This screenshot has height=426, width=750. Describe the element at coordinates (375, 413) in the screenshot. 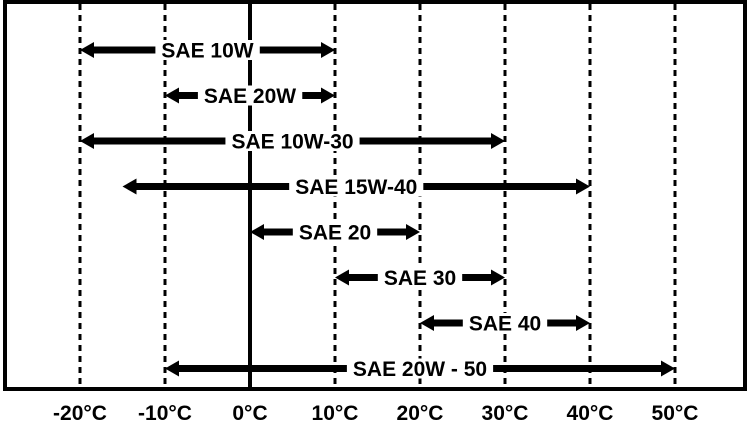

I see `tick-layer: -20°C -10°C 0°C 10°C 20°C 30°C 40°C 50°C` at that location.